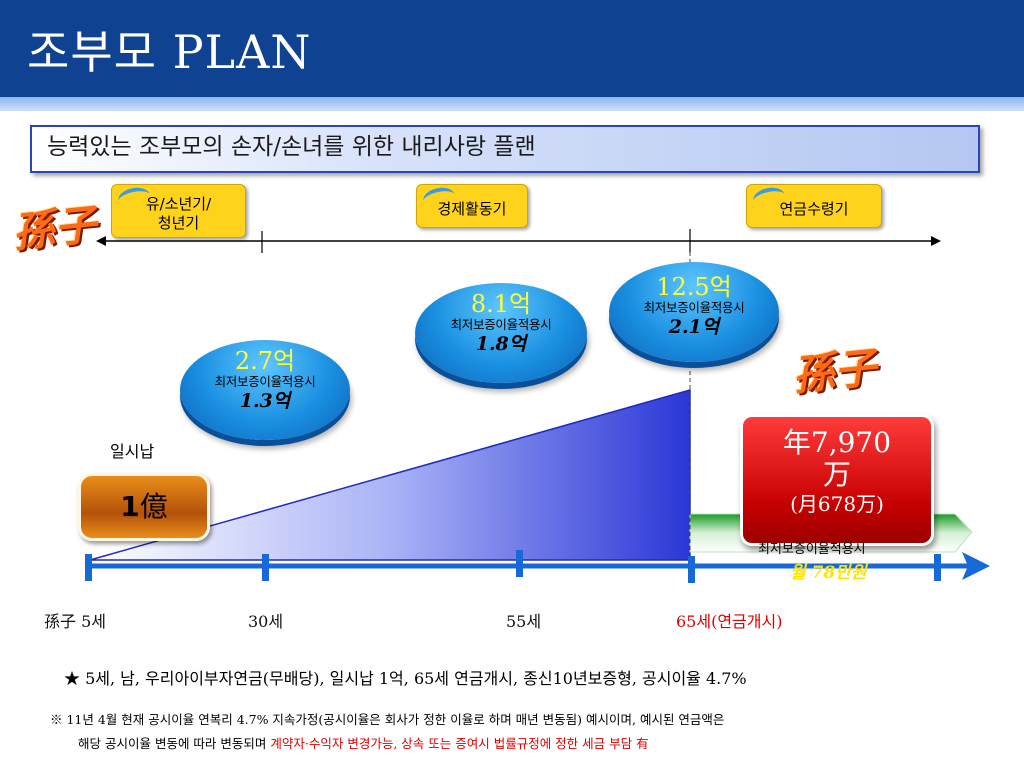 This screenshot has width=1024, height=768. What do you see at coordinates (694, 327) in the screenshot?
I see `bubble-value: 2.1억` at bounding box center [694, 327].